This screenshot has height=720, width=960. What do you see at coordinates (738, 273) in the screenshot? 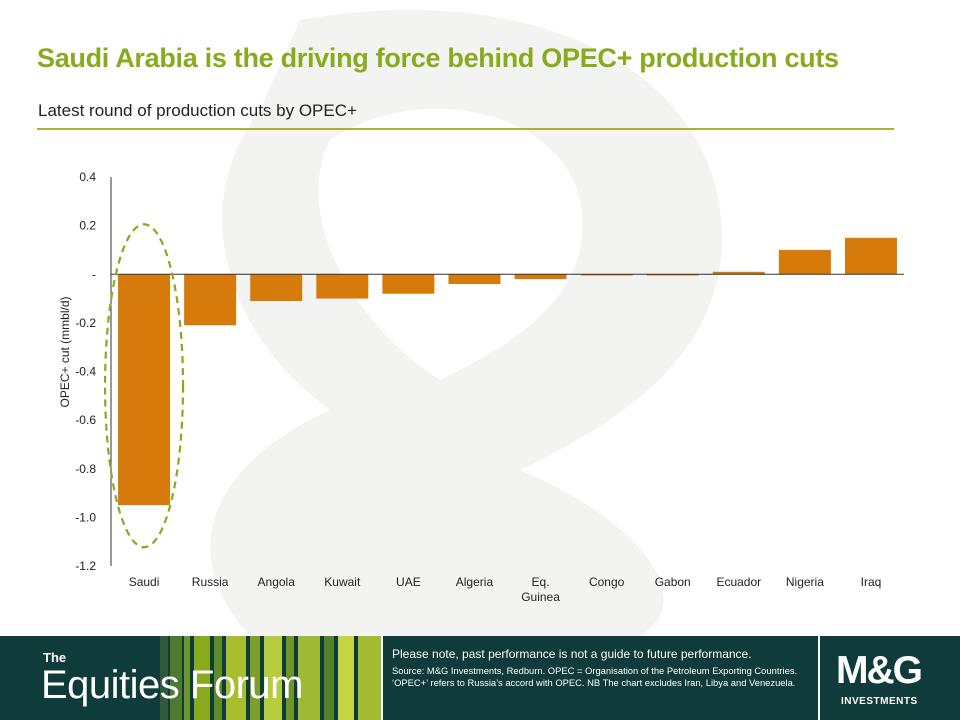
I see `bar-ecuador` at bounding box center [738, 273].